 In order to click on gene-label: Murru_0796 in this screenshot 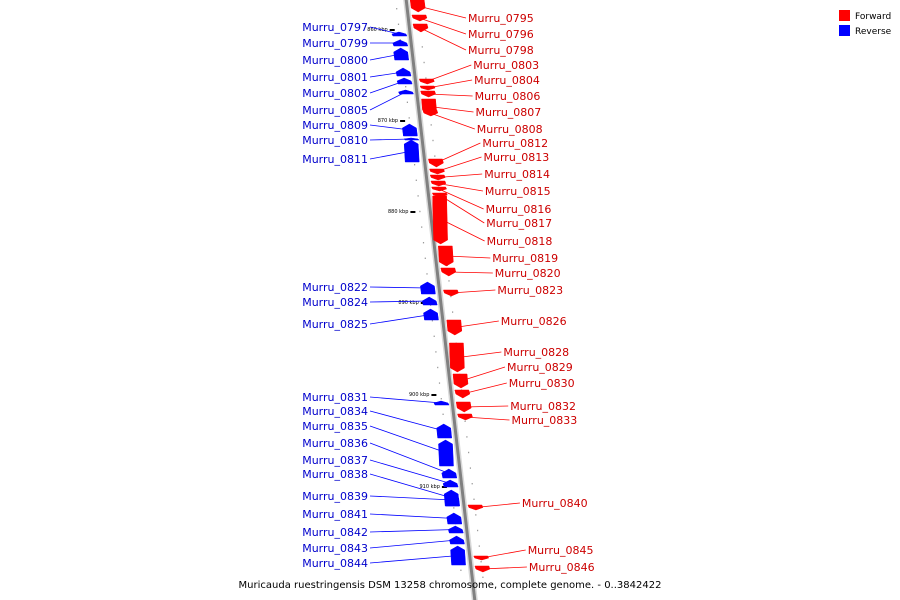, I will do `click(501, 34)`.